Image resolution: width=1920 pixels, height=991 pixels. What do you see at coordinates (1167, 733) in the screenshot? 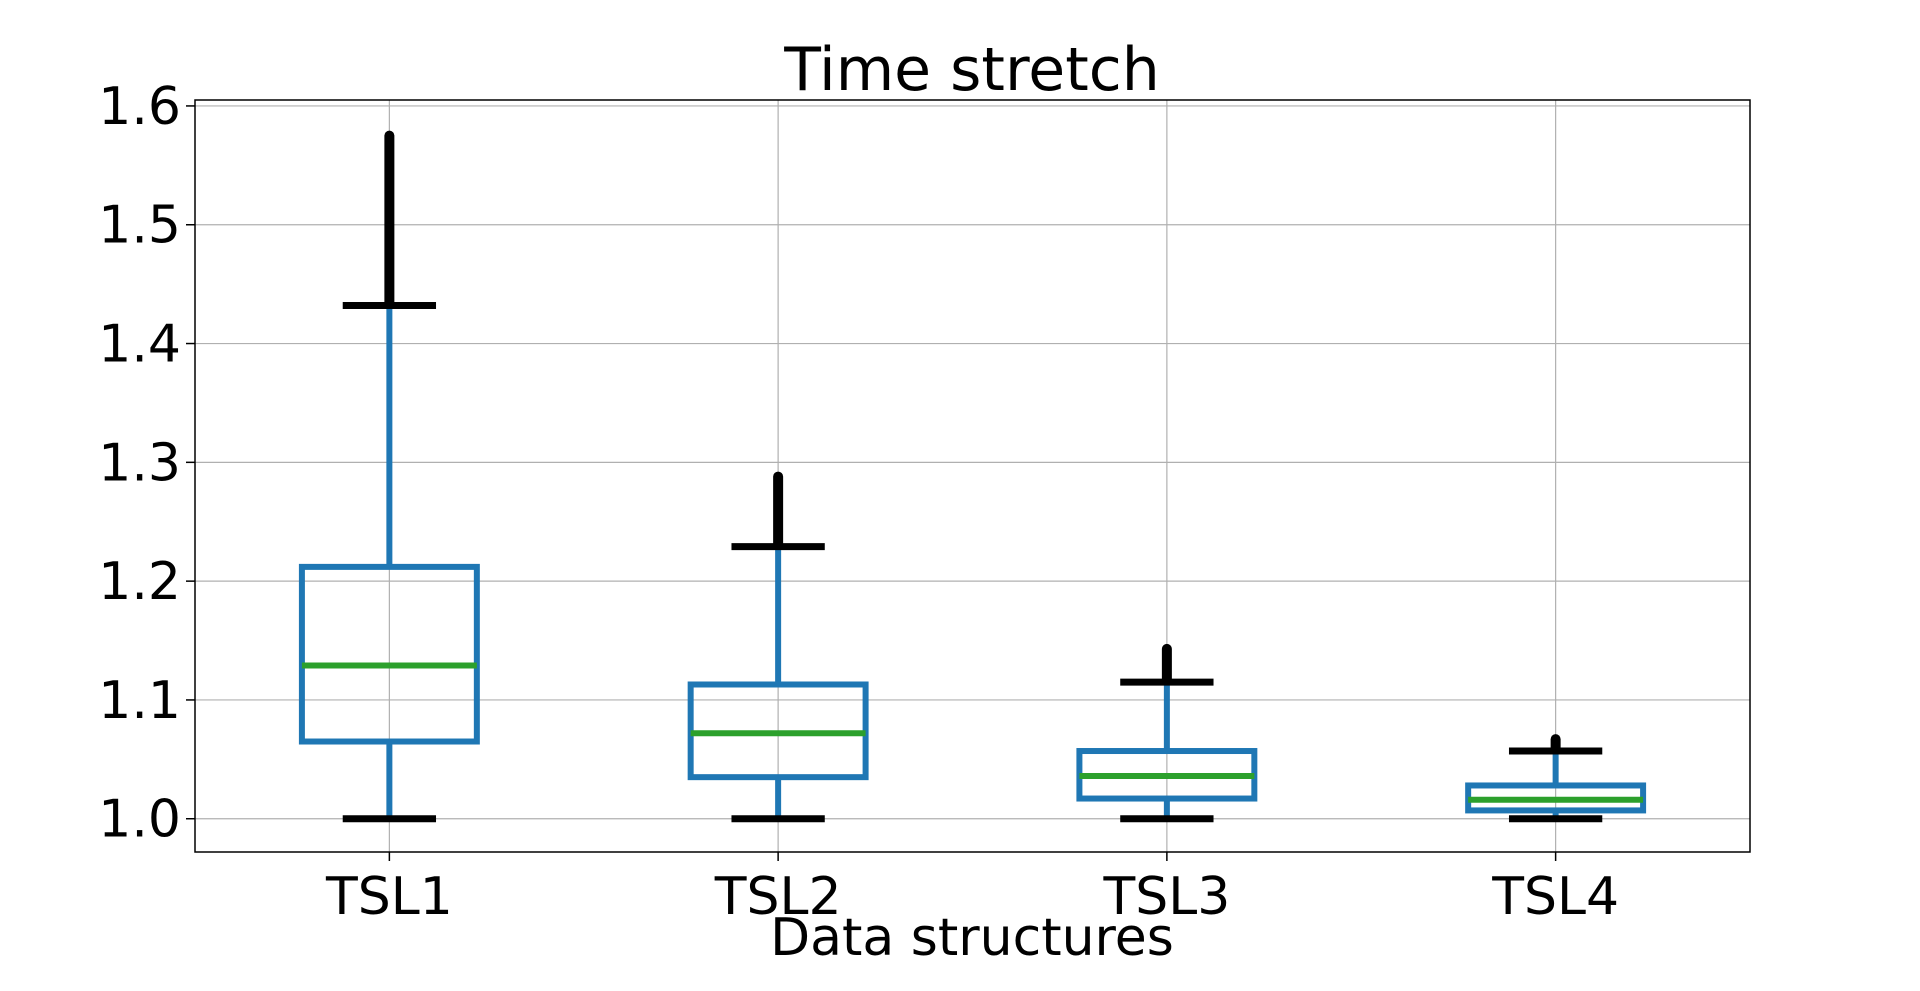
I see `box-tsl3` at bounding box center [1167, 733].